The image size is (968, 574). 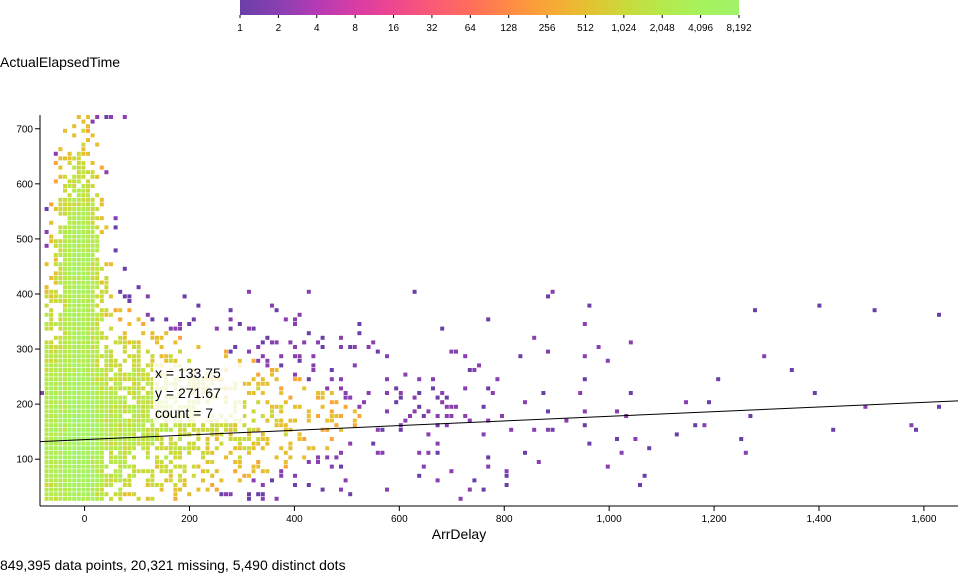 I want to click on x-axis-title: ArrDelay, so click(x=459, y=534).